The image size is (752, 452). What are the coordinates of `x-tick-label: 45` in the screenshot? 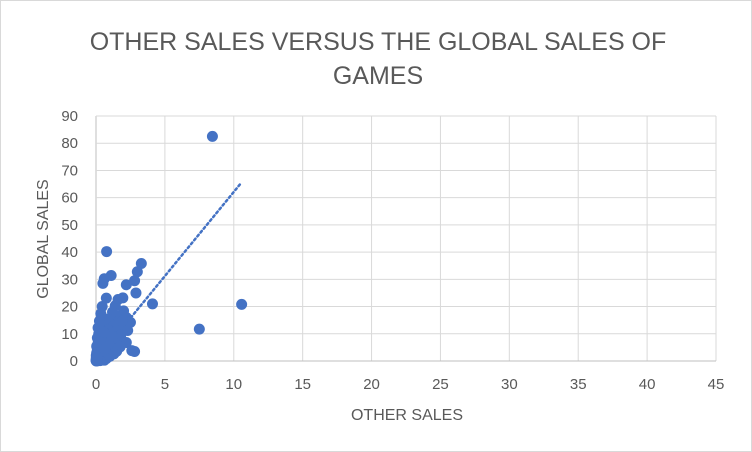 It's located at (716, 384).